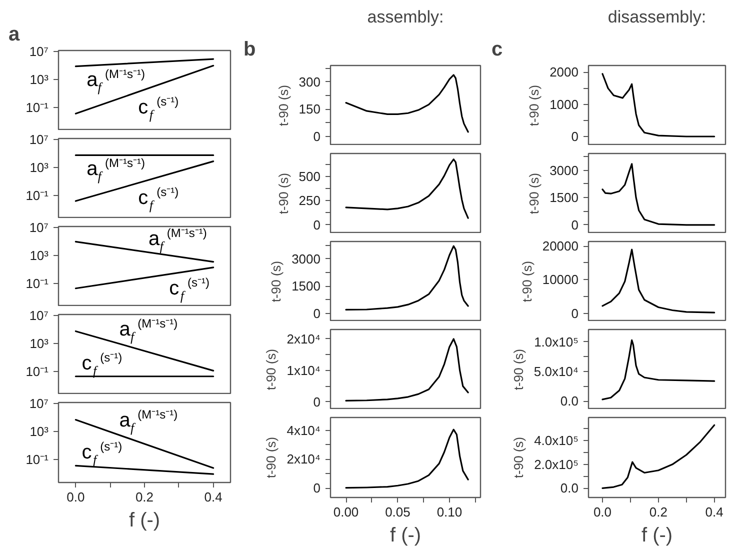 The image size is (735, 555). What do you see at coordinates (309, 200) in the screenshot?
I see `y-tick-label: 250` at bounding box center [309, 200].